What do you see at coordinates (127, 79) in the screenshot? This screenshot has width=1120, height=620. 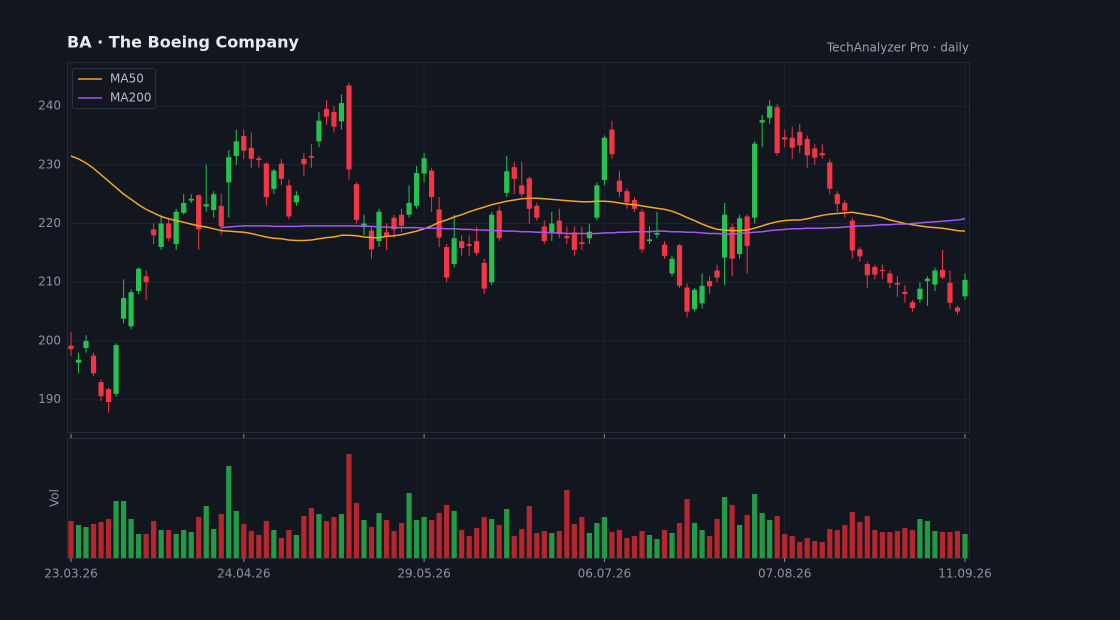 I see `legend-label: MA50` at bounding box center [127, 79].